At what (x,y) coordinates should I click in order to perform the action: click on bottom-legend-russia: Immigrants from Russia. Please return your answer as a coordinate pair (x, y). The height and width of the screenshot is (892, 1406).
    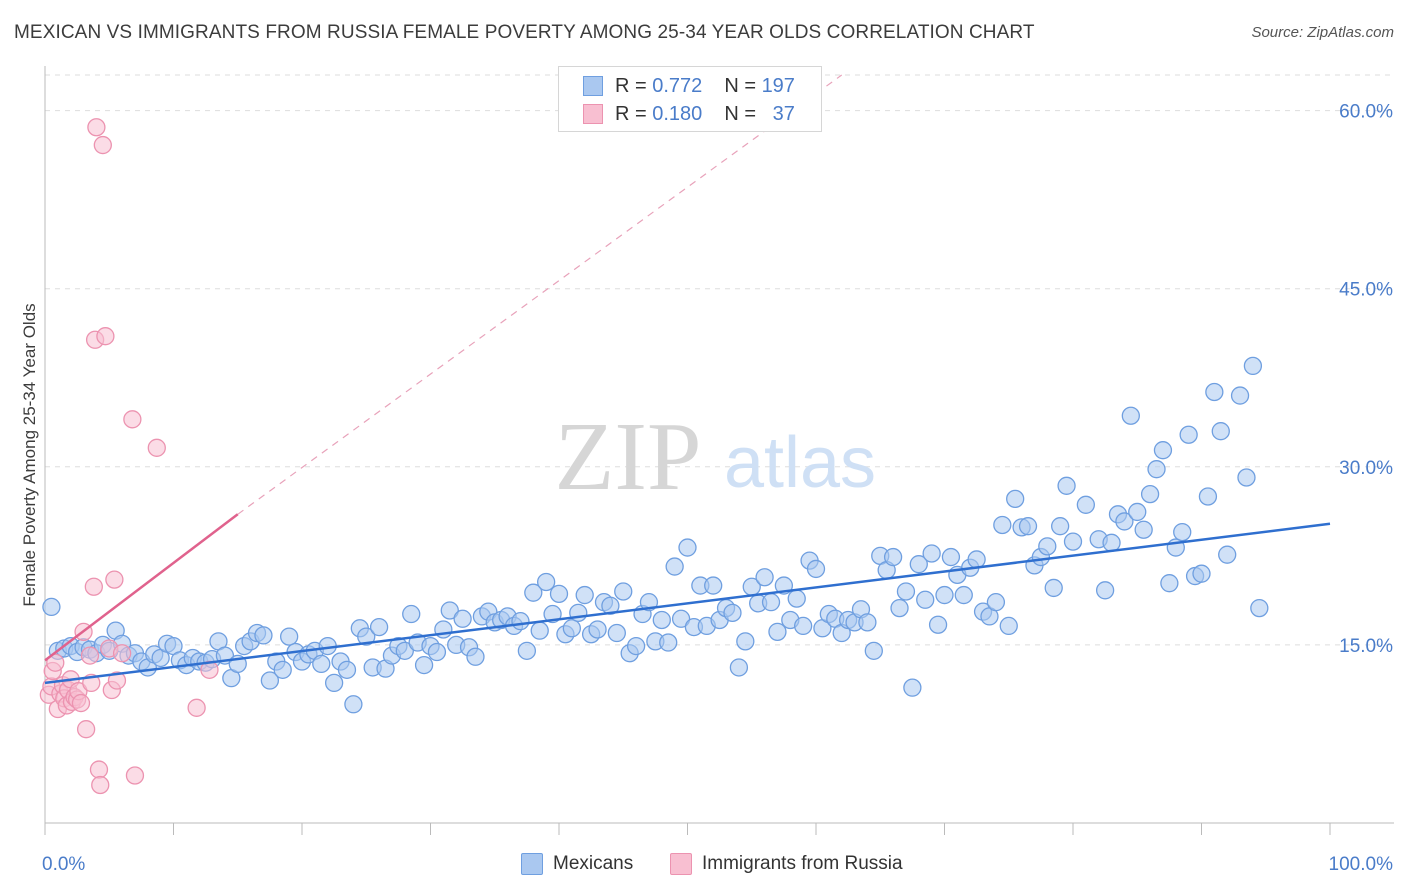
    Looking at the image, I should click on (786, 864).